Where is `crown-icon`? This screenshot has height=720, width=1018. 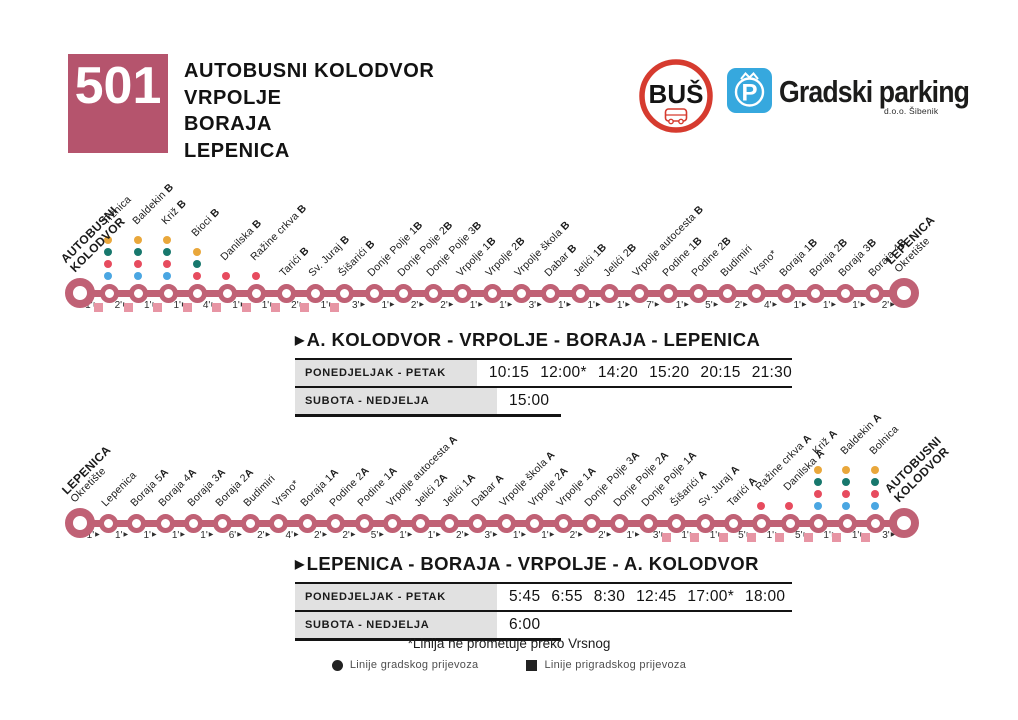 crown-icon is located at coordinates (749, 76).